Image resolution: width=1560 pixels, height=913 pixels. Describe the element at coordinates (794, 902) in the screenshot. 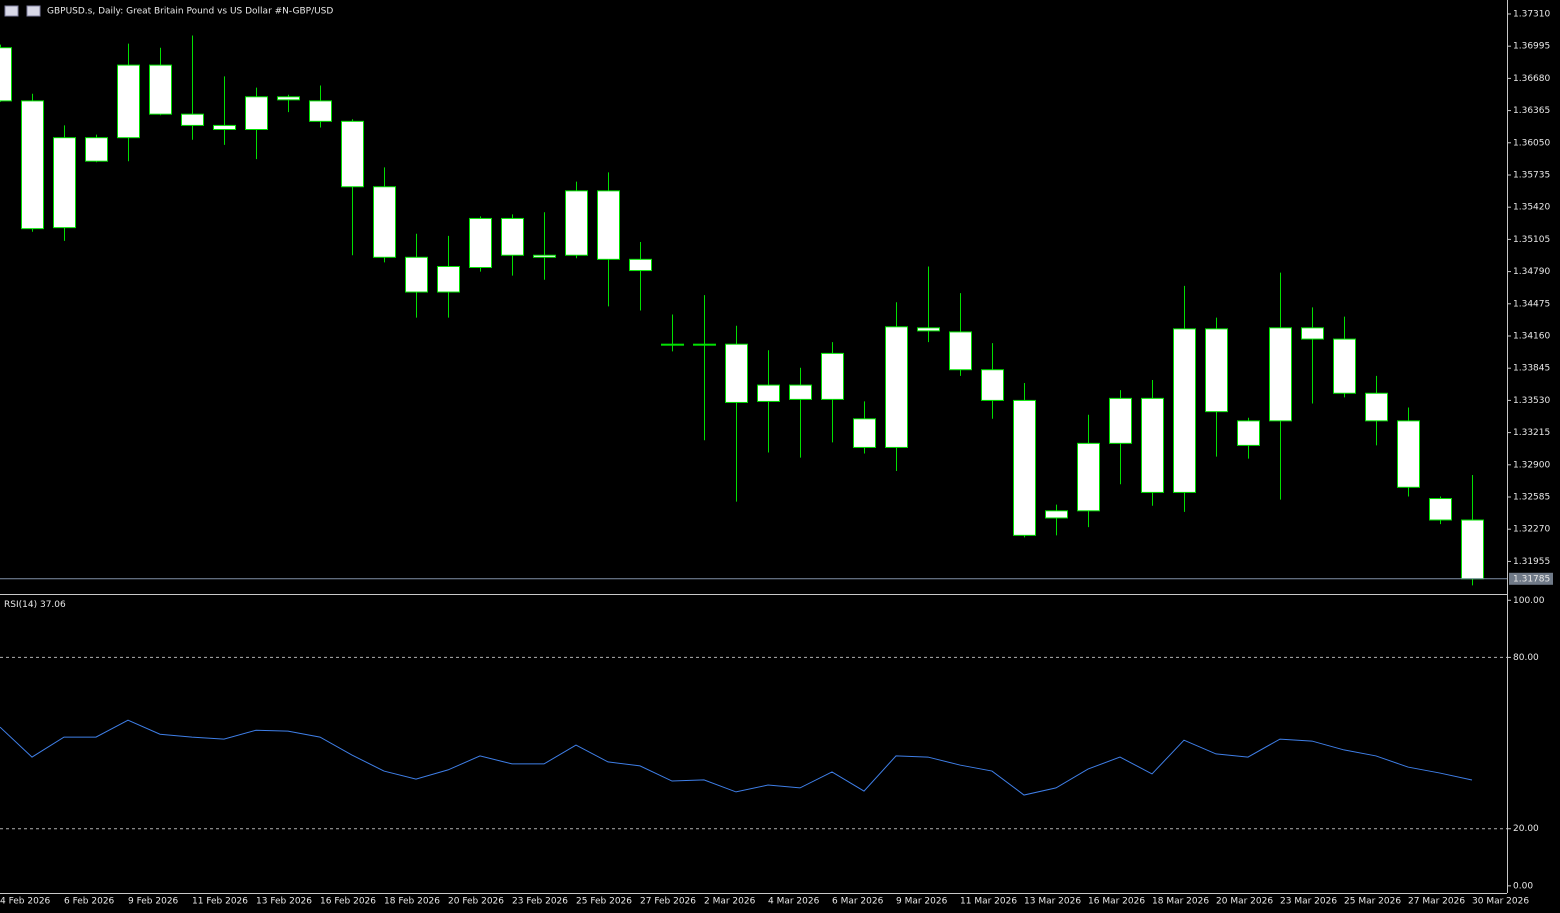

I see `x-tick-label: 4 Mar 2026` at that location.